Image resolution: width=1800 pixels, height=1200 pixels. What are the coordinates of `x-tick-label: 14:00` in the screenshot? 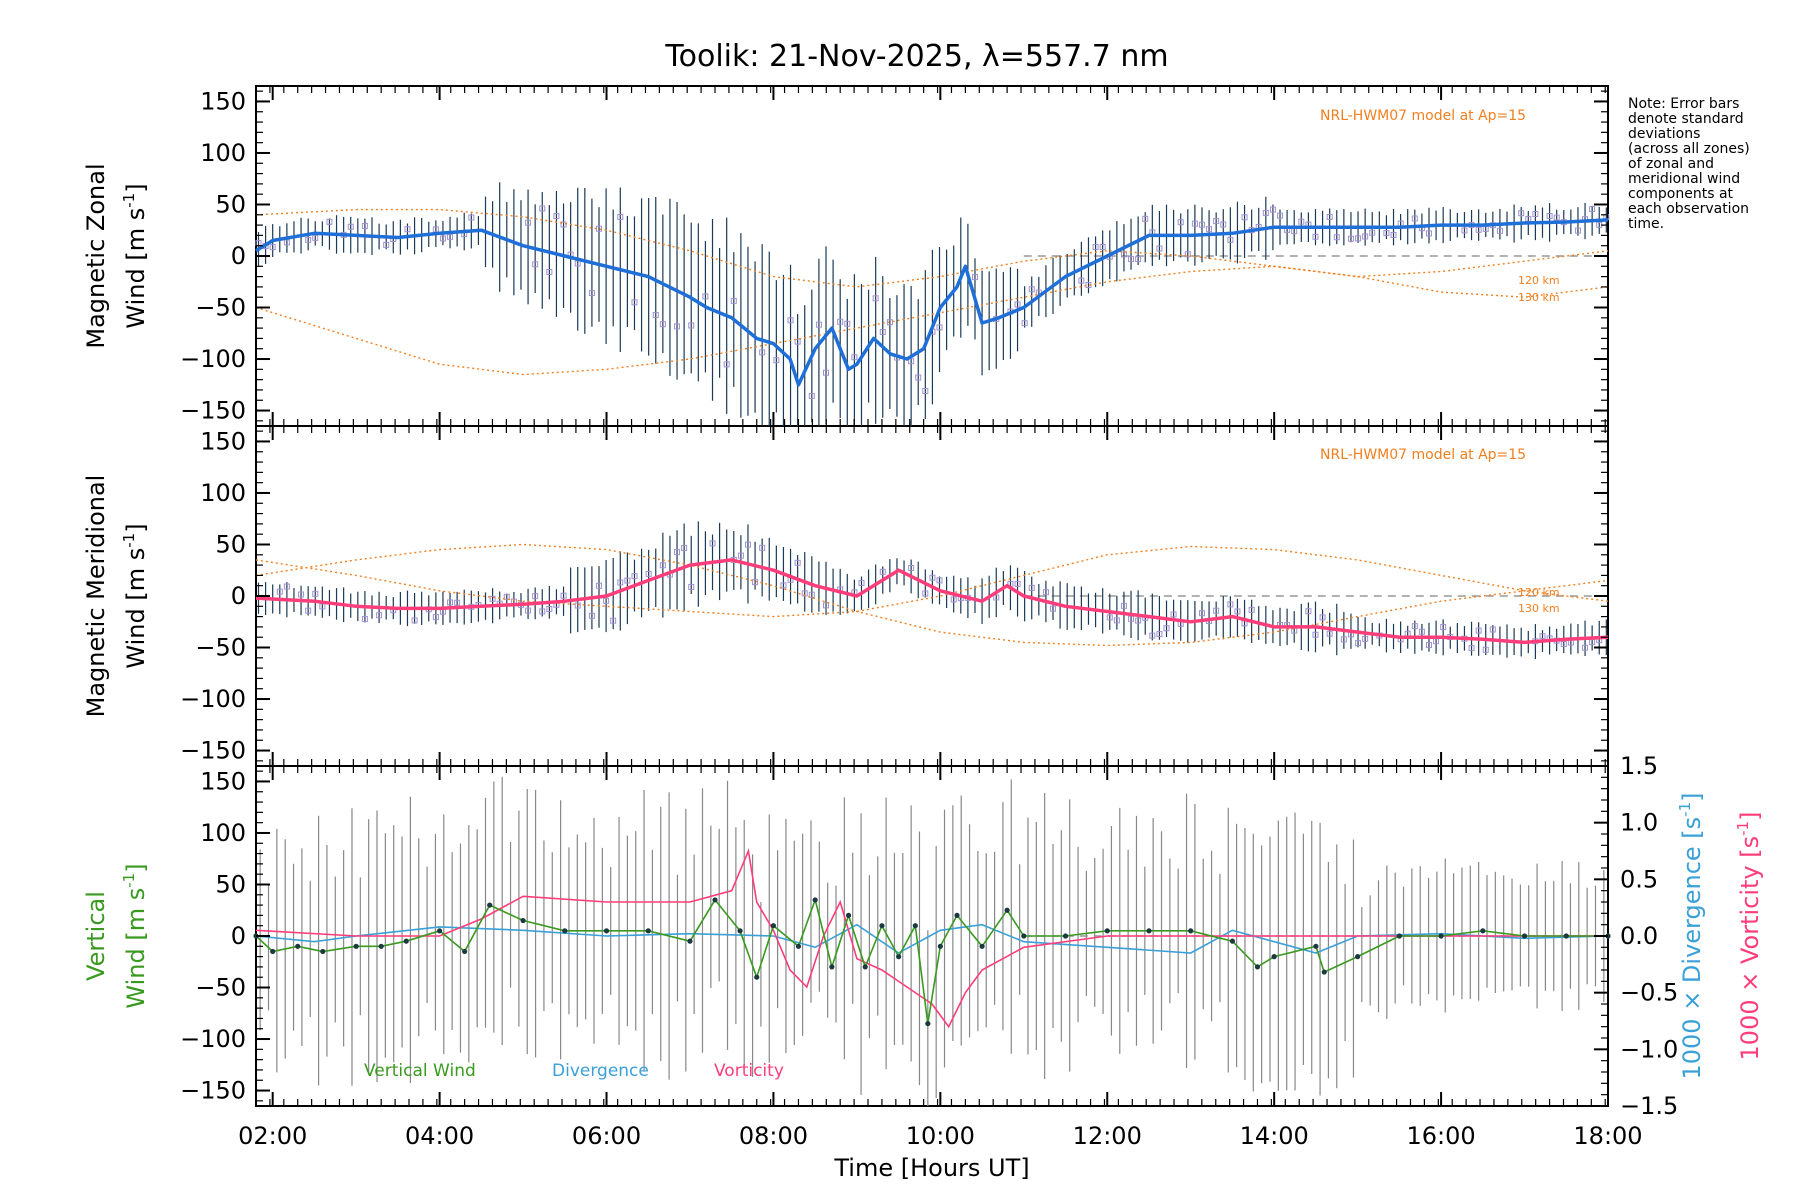 It's located at (1274, 1136).